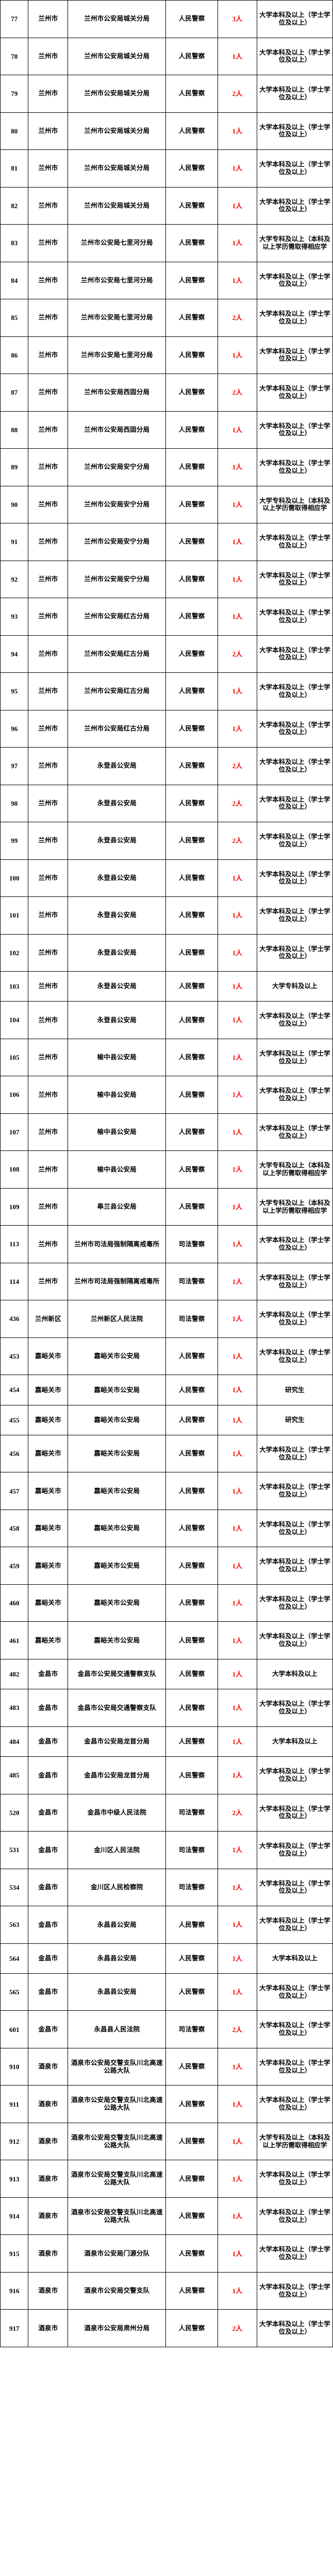 This screenshot has width=333, height=2576. What do you see at coordinates (237, 19) in the screenshot?
I see `cell-recruit-count: 3人` at bounding box center [237, 19].